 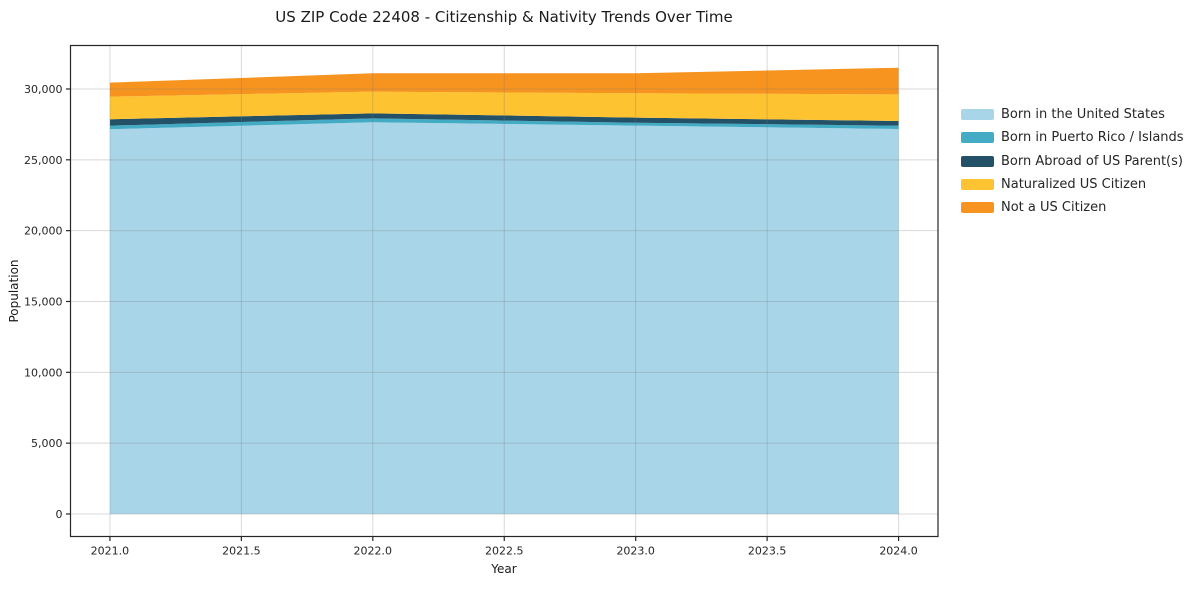 What do you see at coordinates (767, 551) in the screenshot?
I see `x-tick-label: 2023.5` at bounding box center [767, 551].